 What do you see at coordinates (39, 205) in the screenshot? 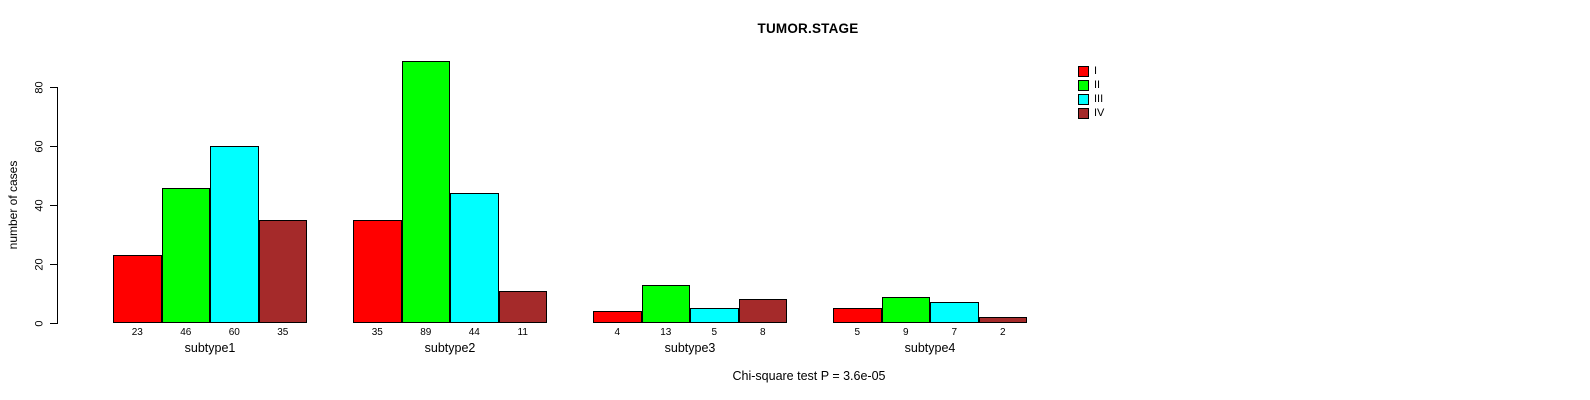
I see `y-tick-label: 40` at bounding box center [39, 205].